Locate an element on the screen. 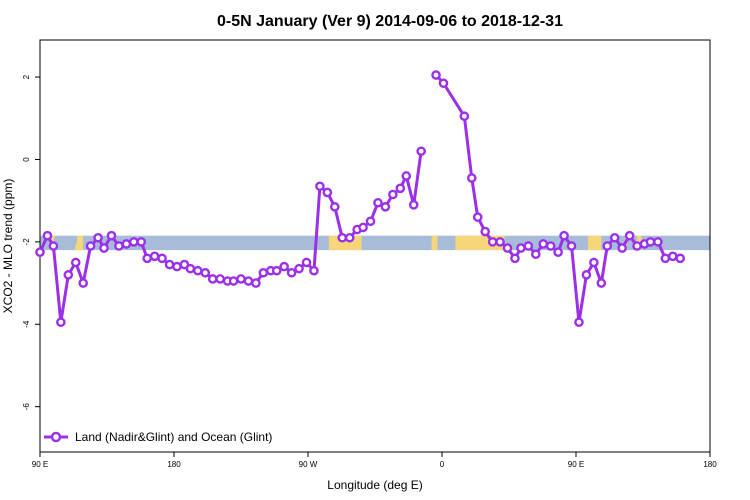  legend: Land (Nadir&Glint) and Ocean (Glint) is located at coordinates (158, 437).